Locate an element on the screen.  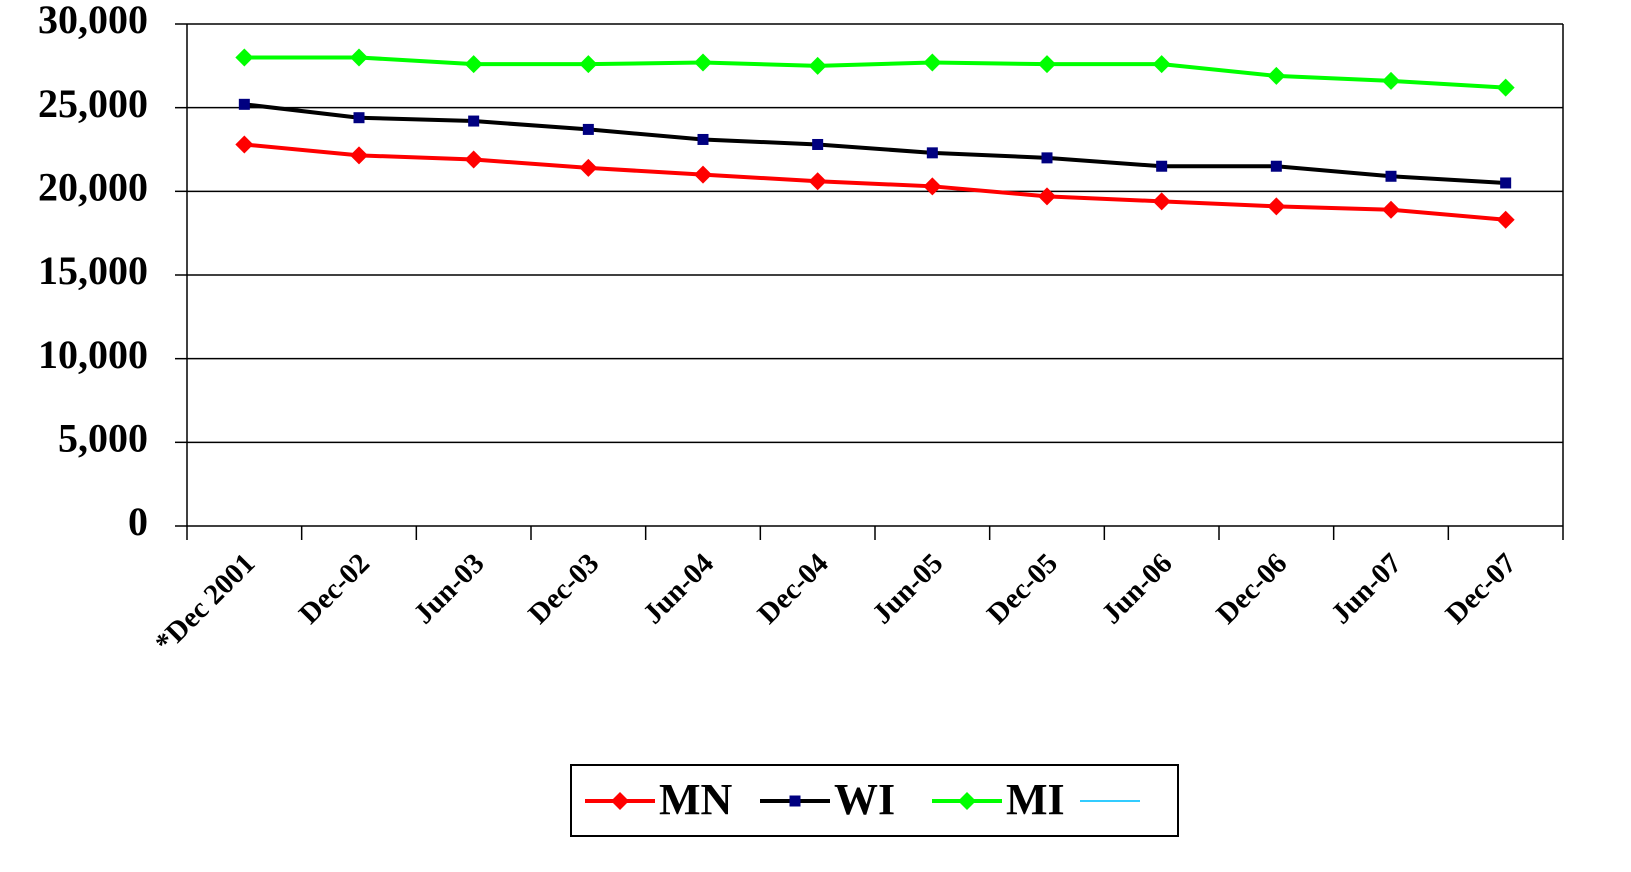
y-tick-label: 30,000 is located at coordinates (93, 21).